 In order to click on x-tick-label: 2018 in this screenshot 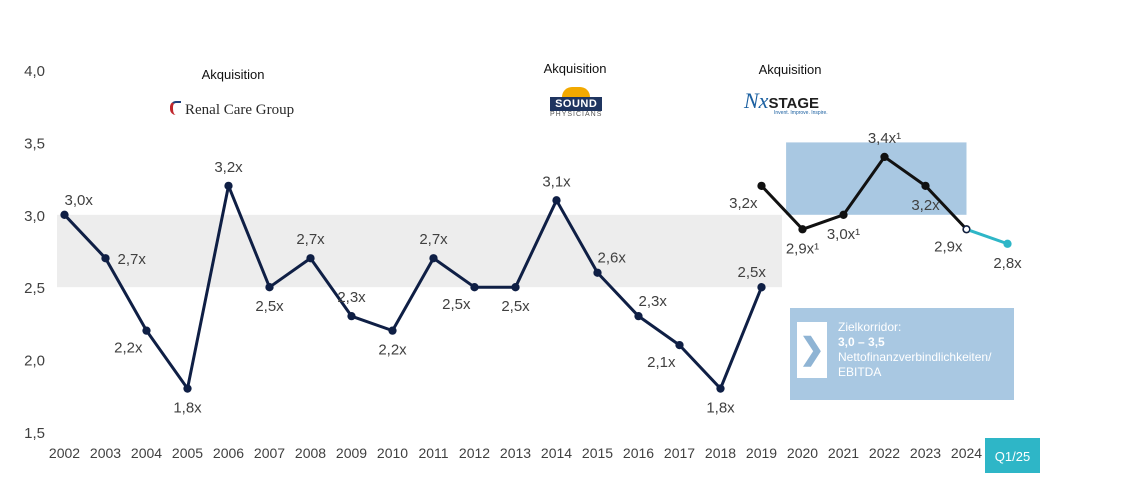, I will do `click(720, 453)`.